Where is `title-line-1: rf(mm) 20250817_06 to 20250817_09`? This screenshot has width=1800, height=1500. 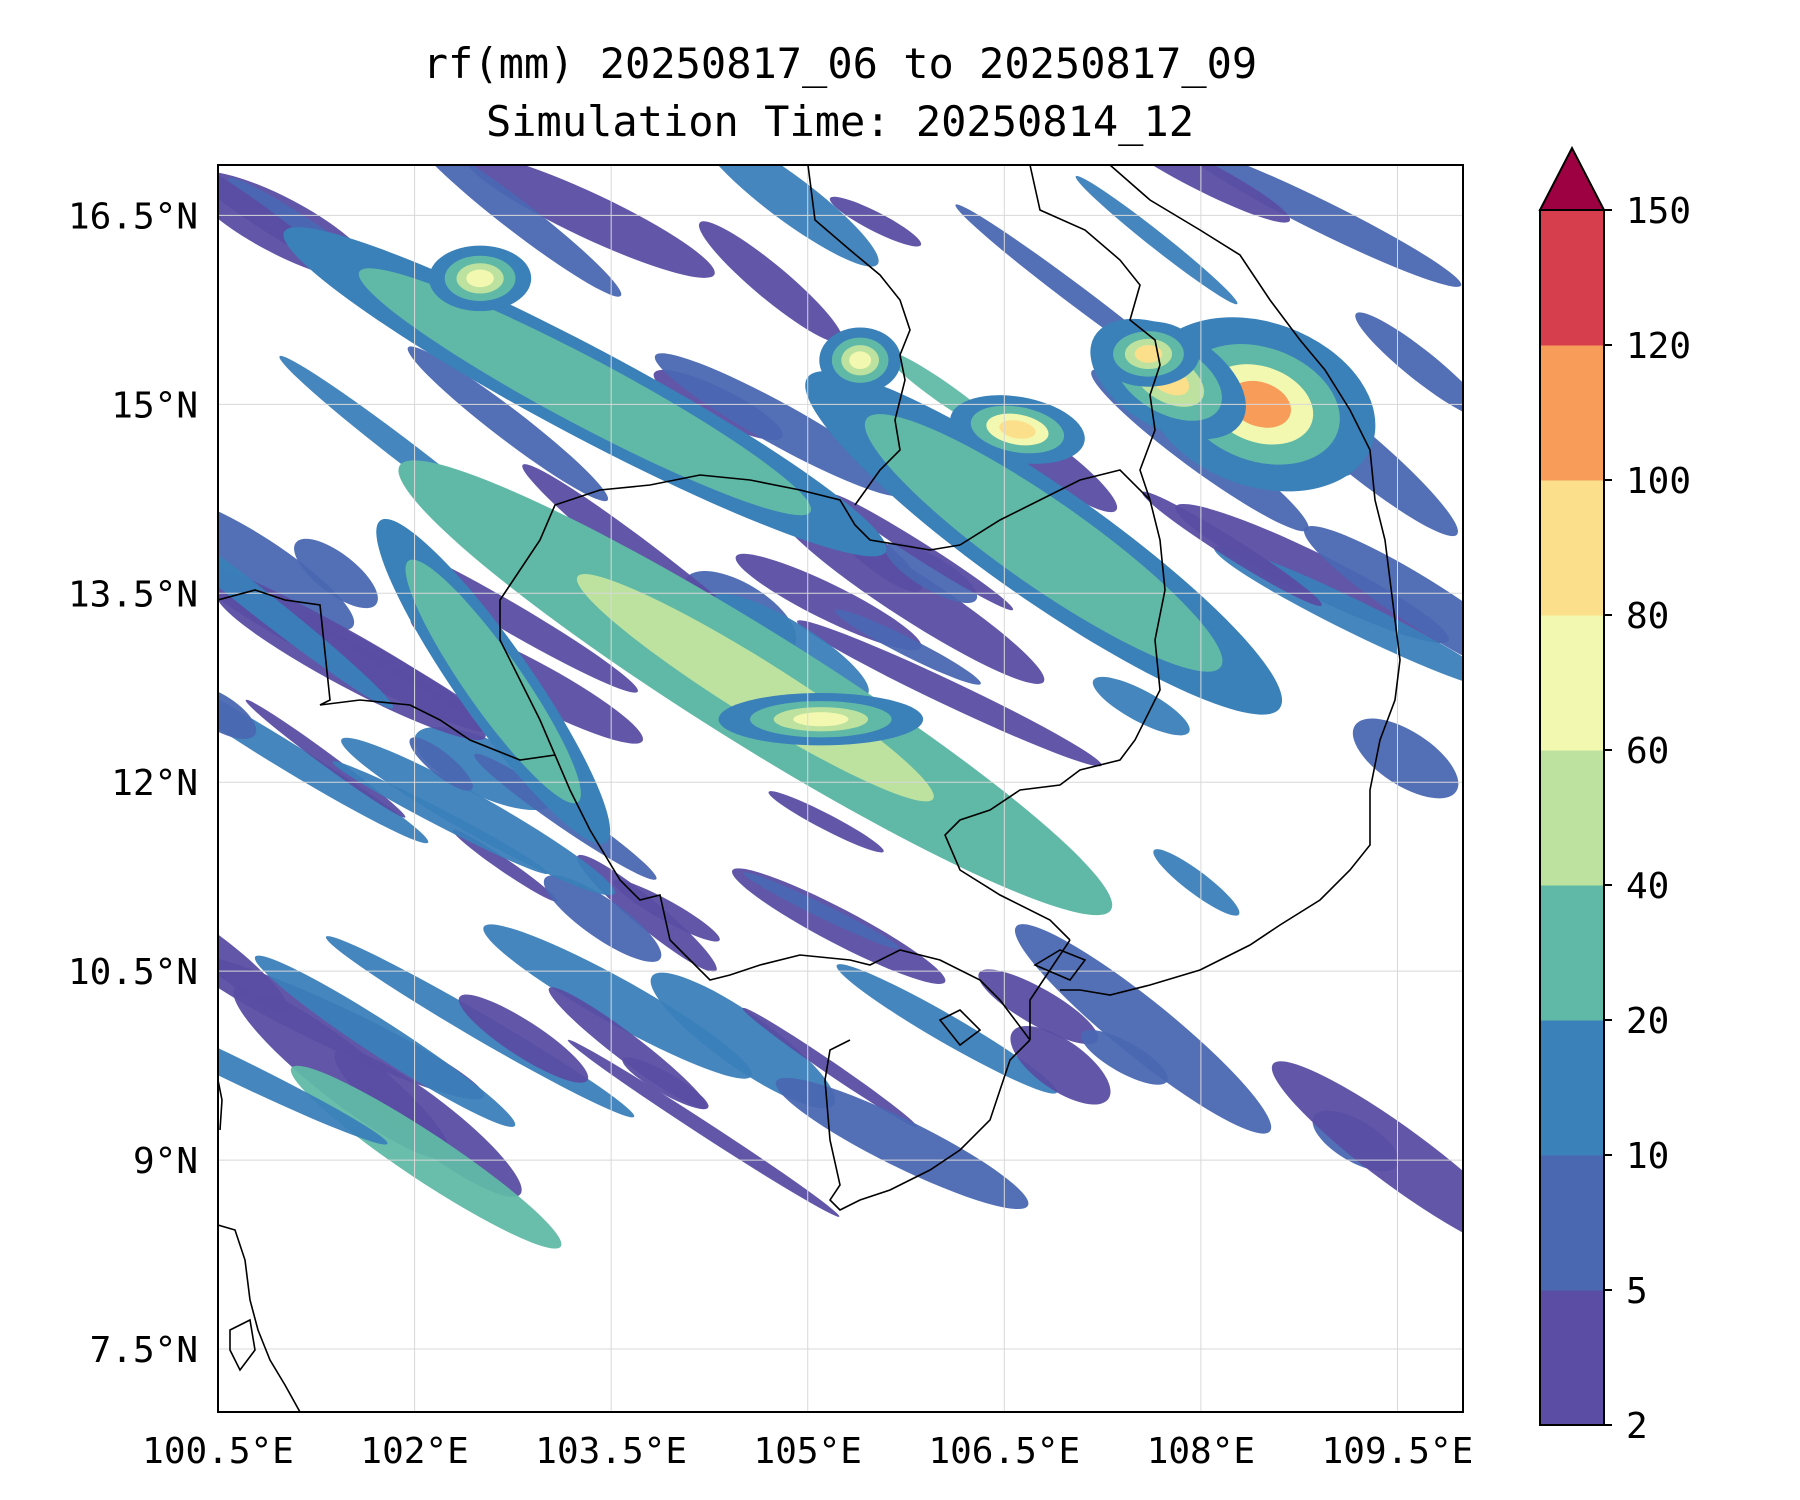 title-line-1: rf(mm) 20250817_06 to 20250817_09 is located at coordinates (840, 63).